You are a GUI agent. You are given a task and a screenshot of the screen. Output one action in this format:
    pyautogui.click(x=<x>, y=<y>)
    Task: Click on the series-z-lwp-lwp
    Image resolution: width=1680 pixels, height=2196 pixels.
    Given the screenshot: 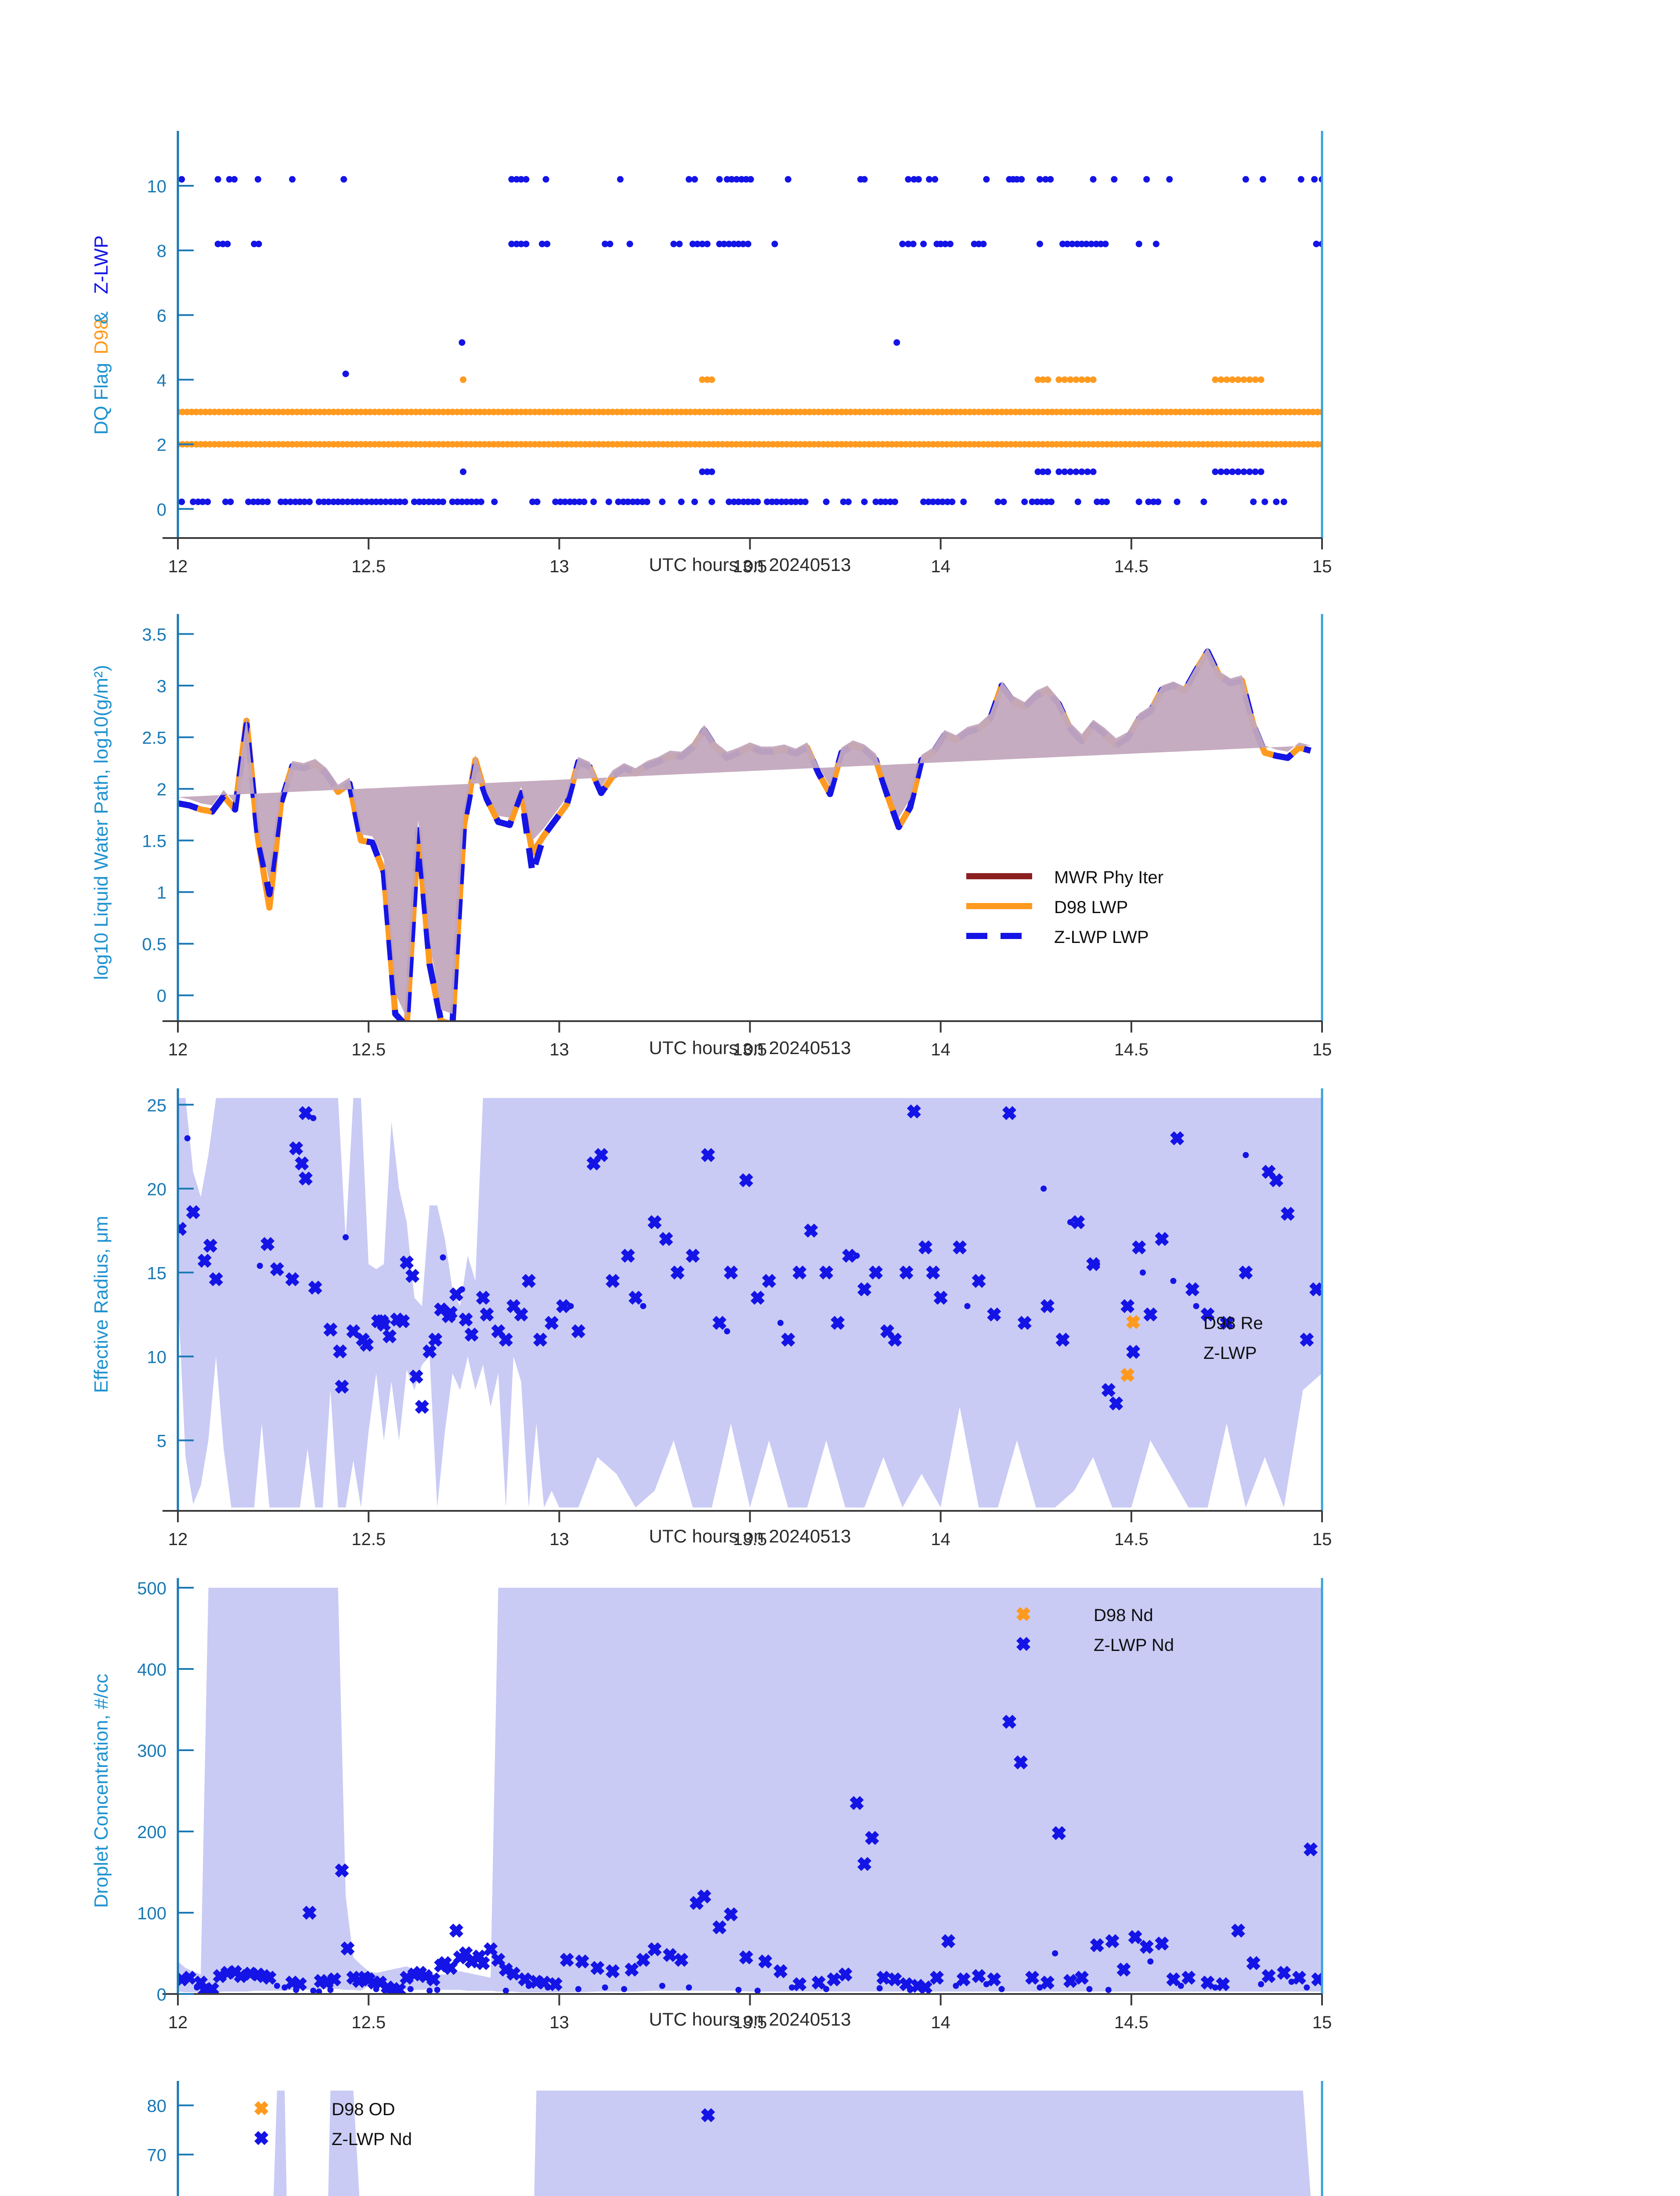 What is the action you would take?
    pyautogui.click(x=745, y=834)
    